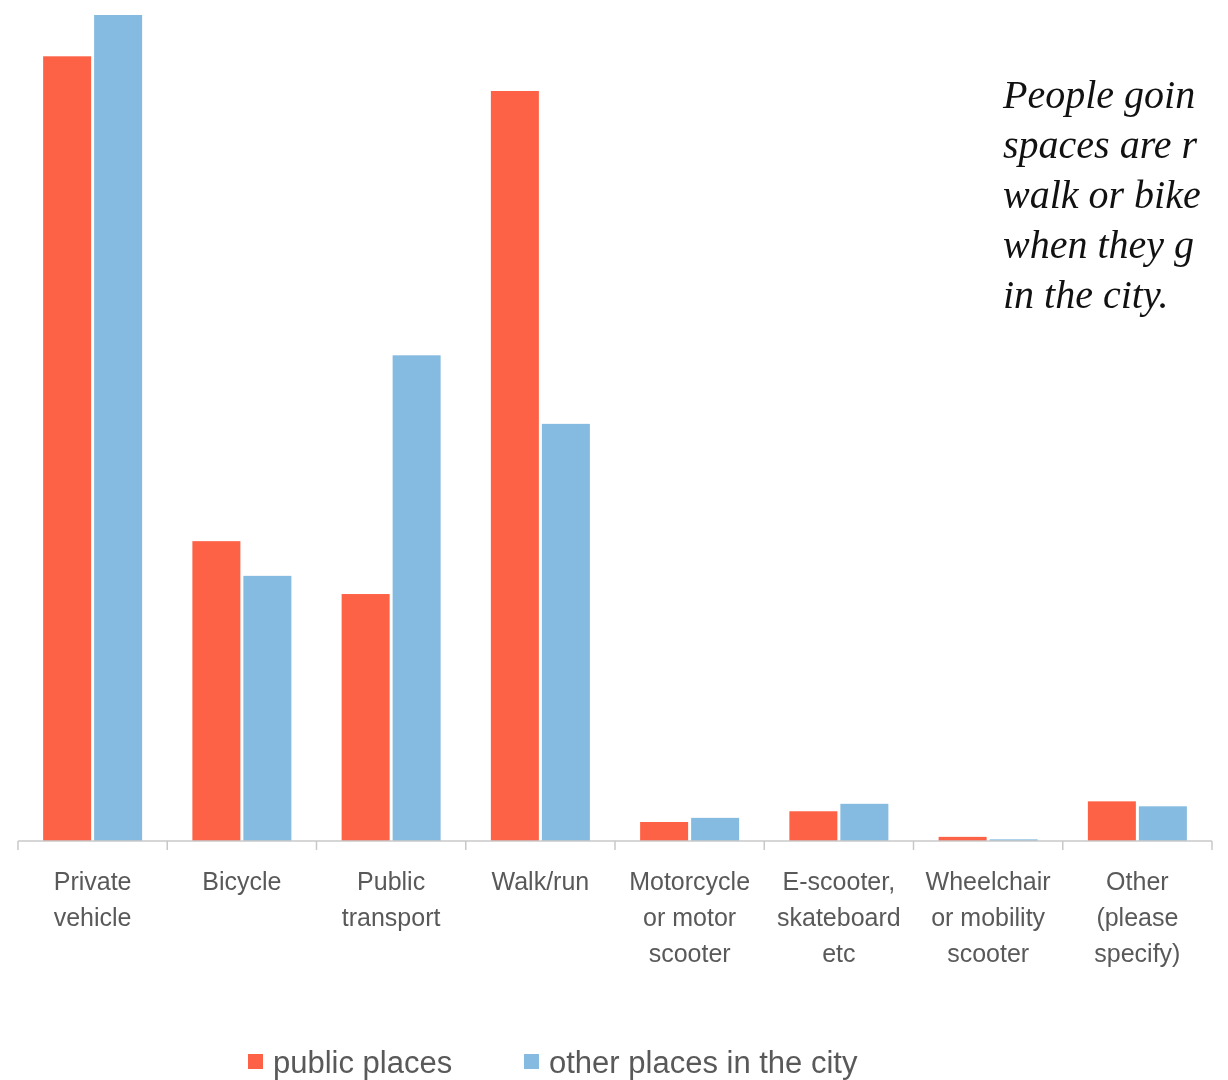 Image resolution: width=1228 pixels, height=1080 pixels. I want to click on x-tick-label: Bicycle, so click(242, 881).